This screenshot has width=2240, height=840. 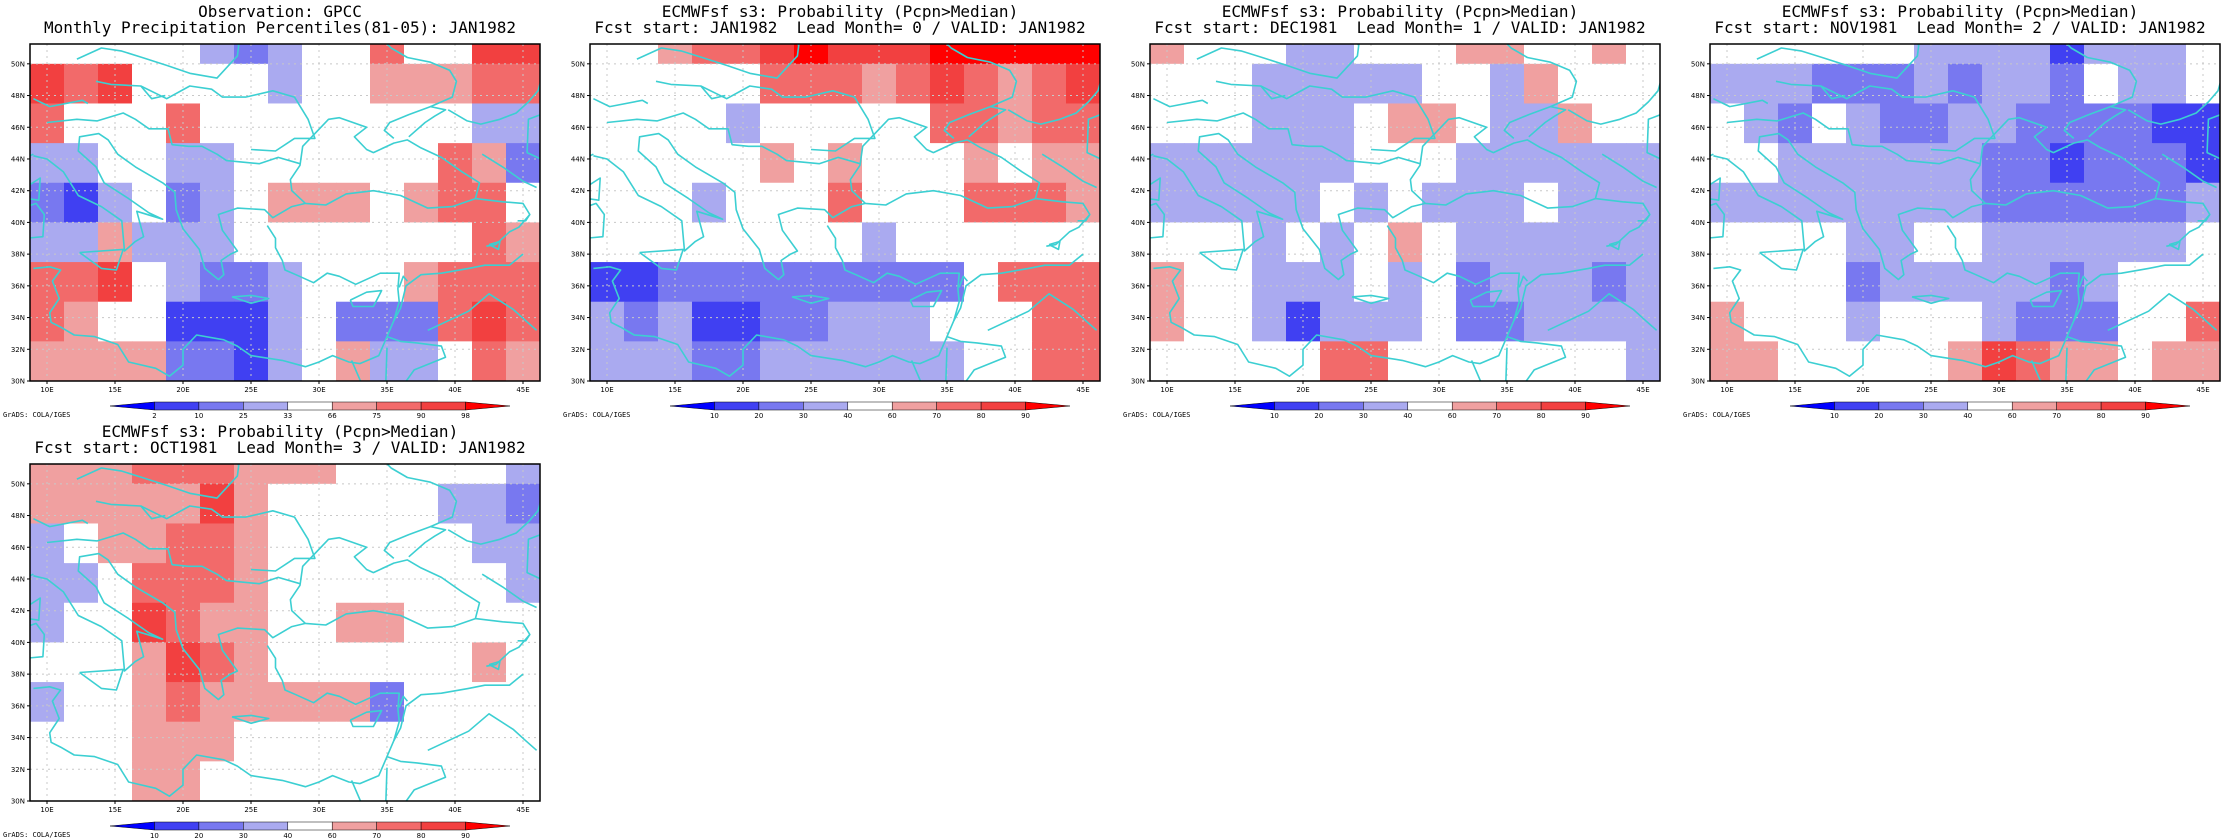 What do you see at coordinates (1025, 416) in the screenshot?
I see `colorbar-label: 90` at bounding box center [1025, 416].